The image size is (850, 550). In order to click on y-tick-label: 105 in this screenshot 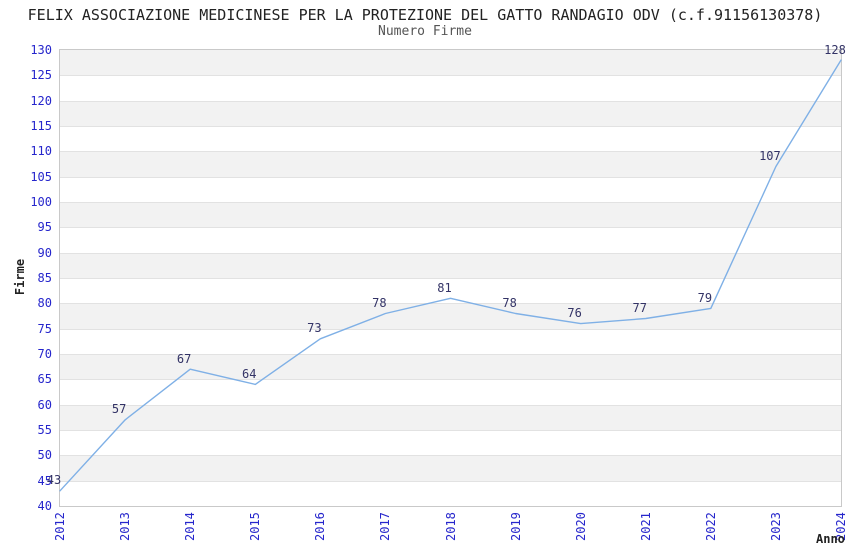, I will do `click(41, 176)`.